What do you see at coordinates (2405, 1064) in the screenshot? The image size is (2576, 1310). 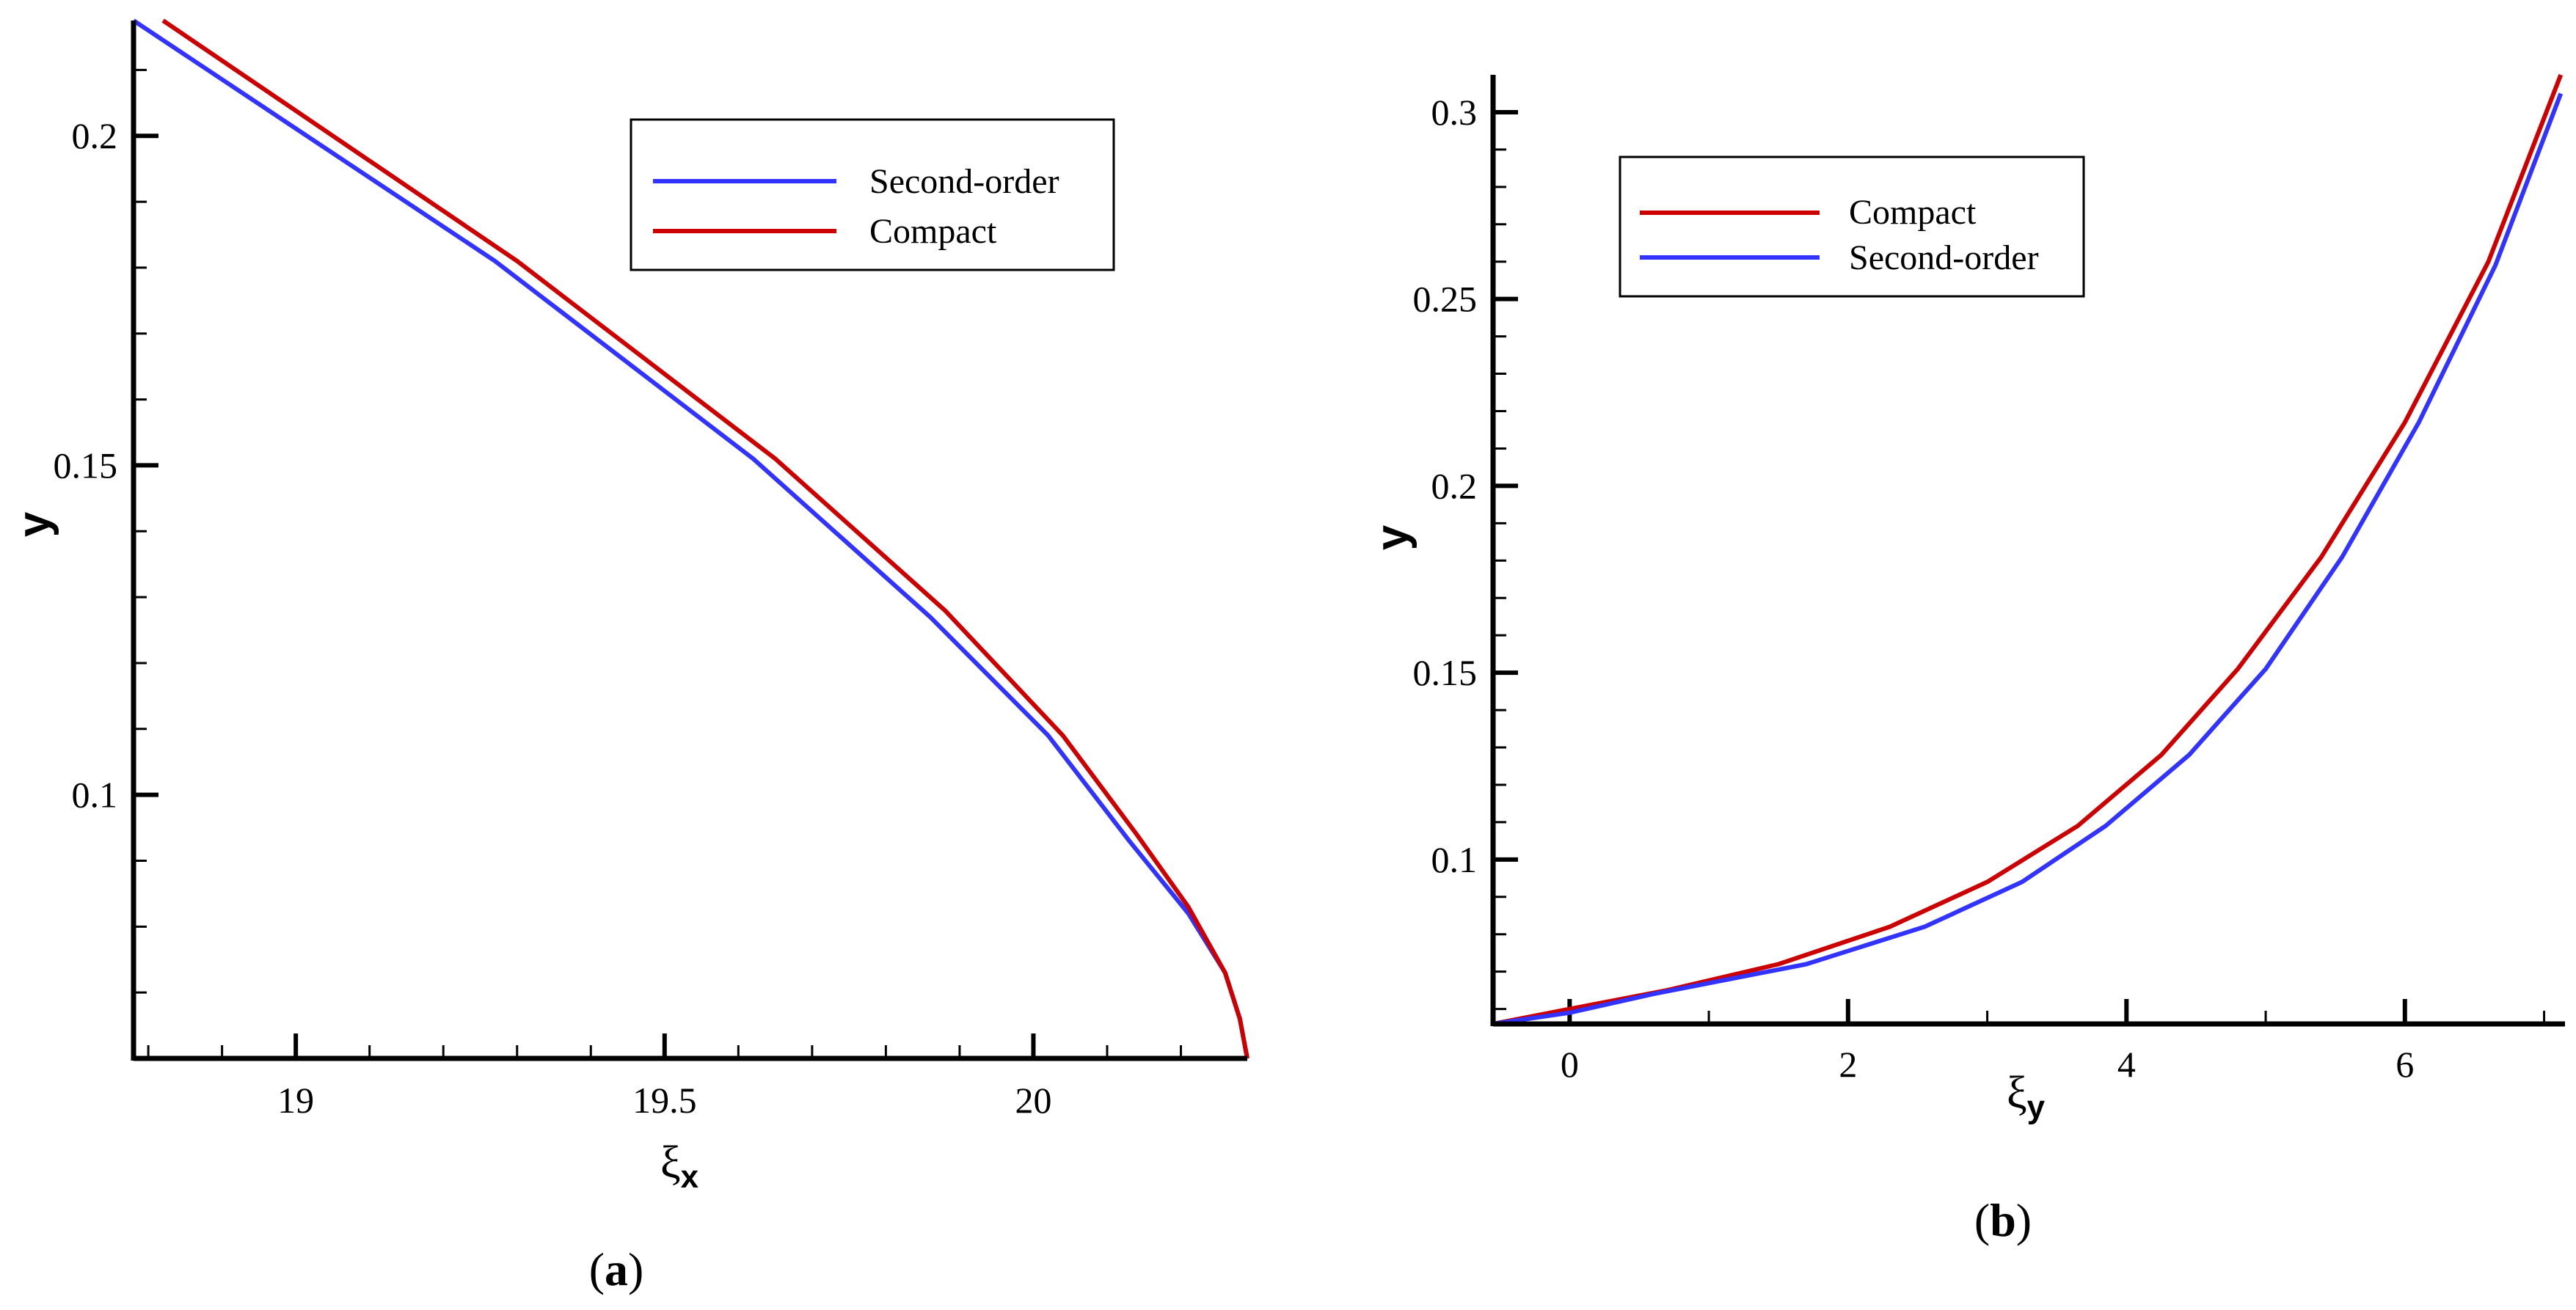 I see `panel-b-x-tick-label: 6` at bounding box center [2405, 1064].